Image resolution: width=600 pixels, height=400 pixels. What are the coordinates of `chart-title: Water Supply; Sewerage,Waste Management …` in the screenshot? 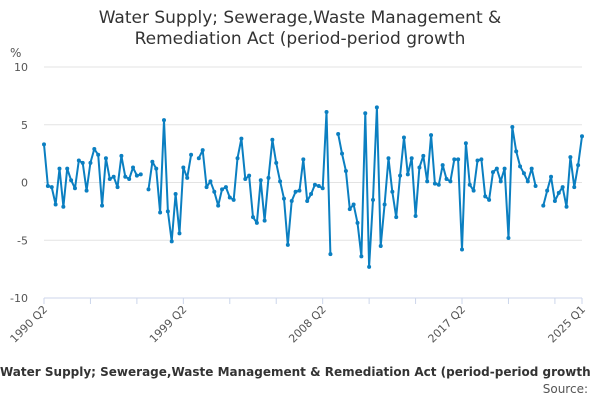 It's located at (300, 29).